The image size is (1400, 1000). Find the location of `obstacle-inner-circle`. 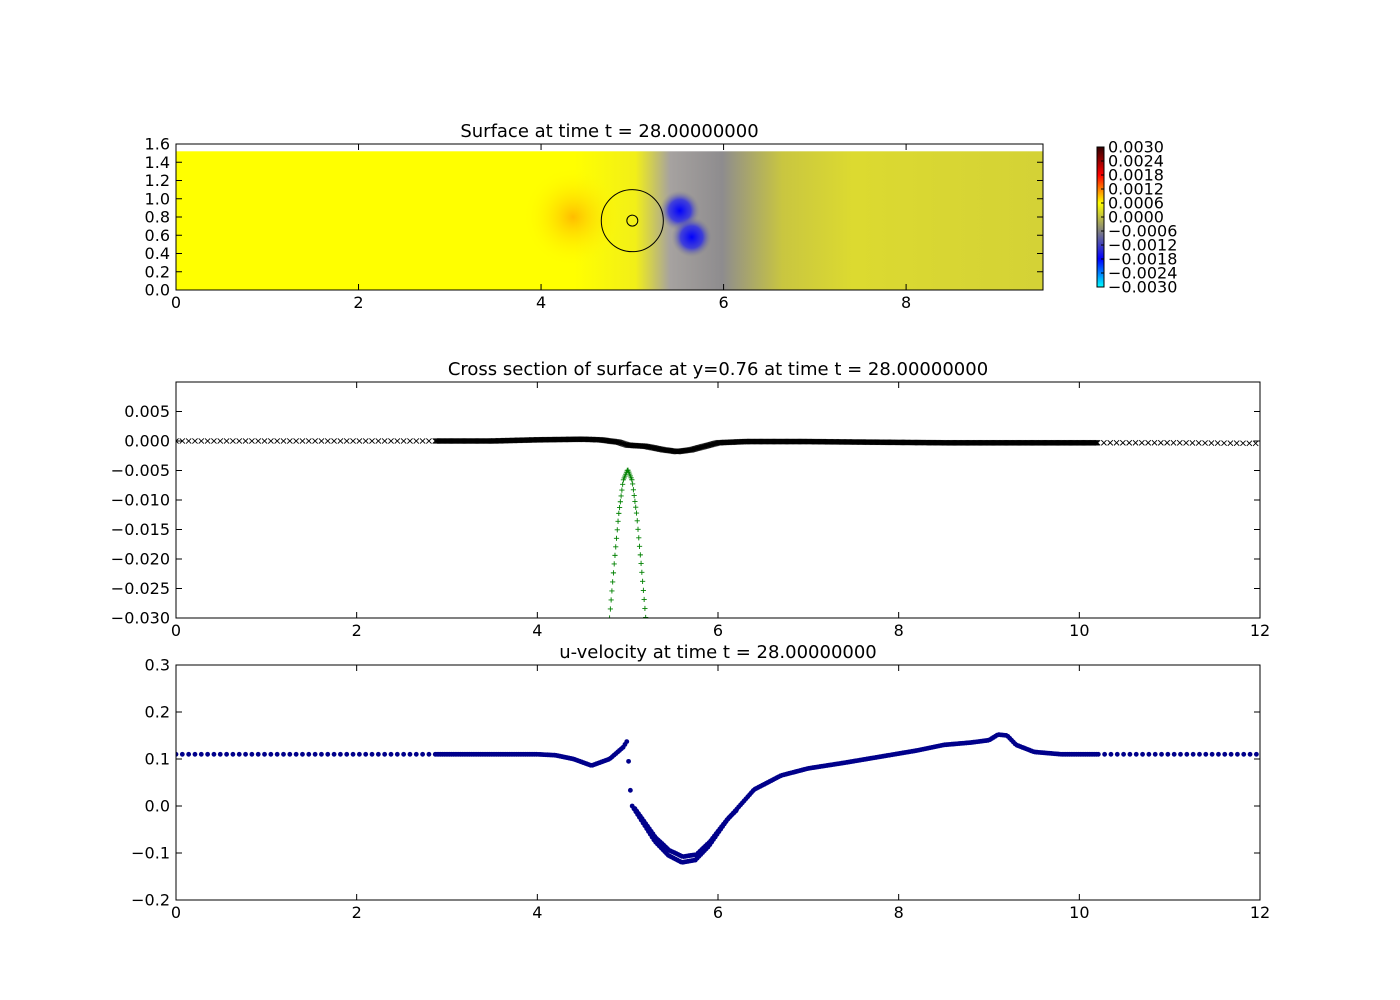

obstacle-inner-circle is located at coordinates (632, 220).